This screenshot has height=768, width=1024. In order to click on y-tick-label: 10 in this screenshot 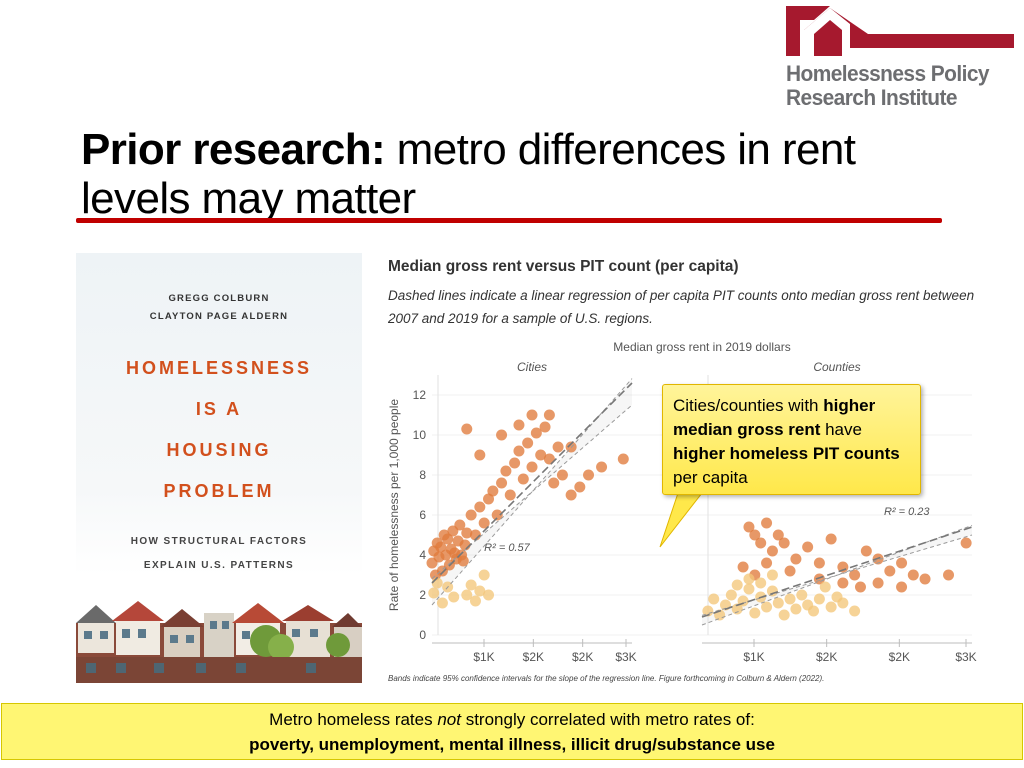, I will do `click(420, 435)`.